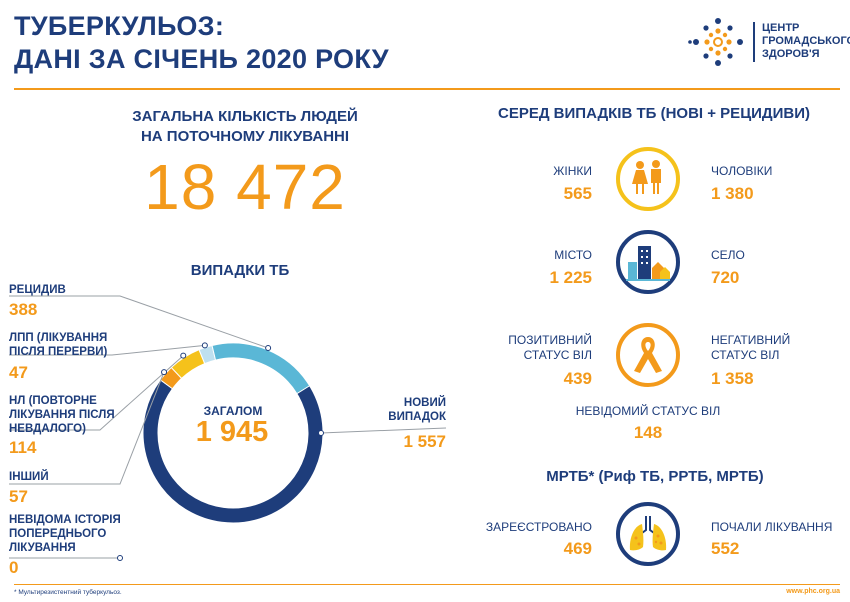  Describe the element at coordinates (29, 477) in the screenshot. I see `label-other: ІНШИЙ` at that location.